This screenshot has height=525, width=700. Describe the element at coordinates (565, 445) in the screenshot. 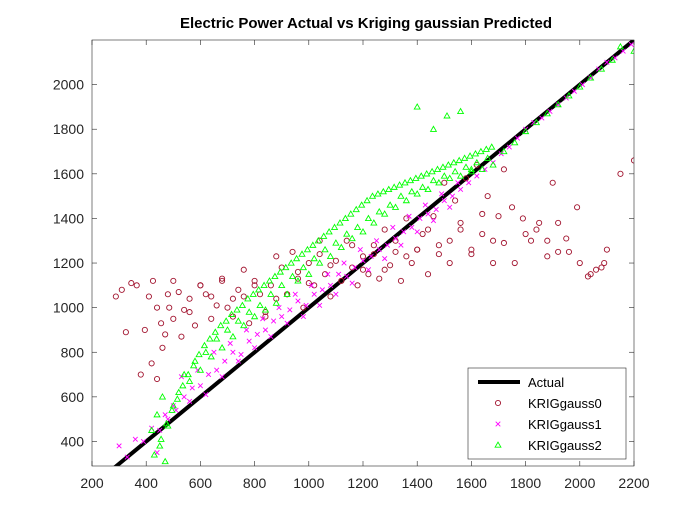

I see `legend-label-kriggauss2: KRIGgauss2` at that location.